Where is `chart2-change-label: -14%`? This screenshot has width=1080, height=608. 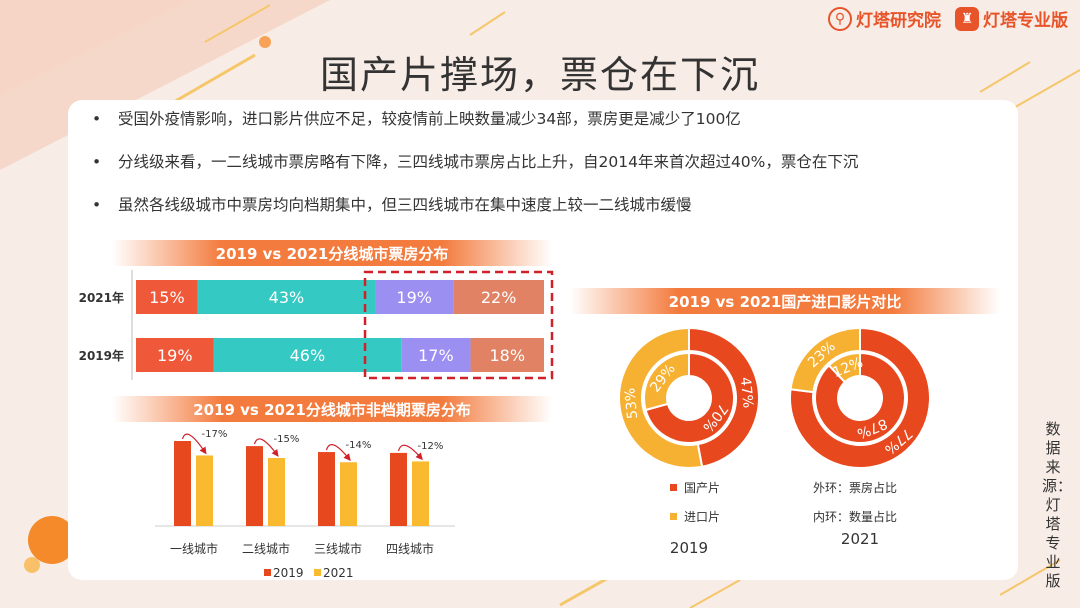
chart2-change-label: -14% is located at coordinates (359, 445).